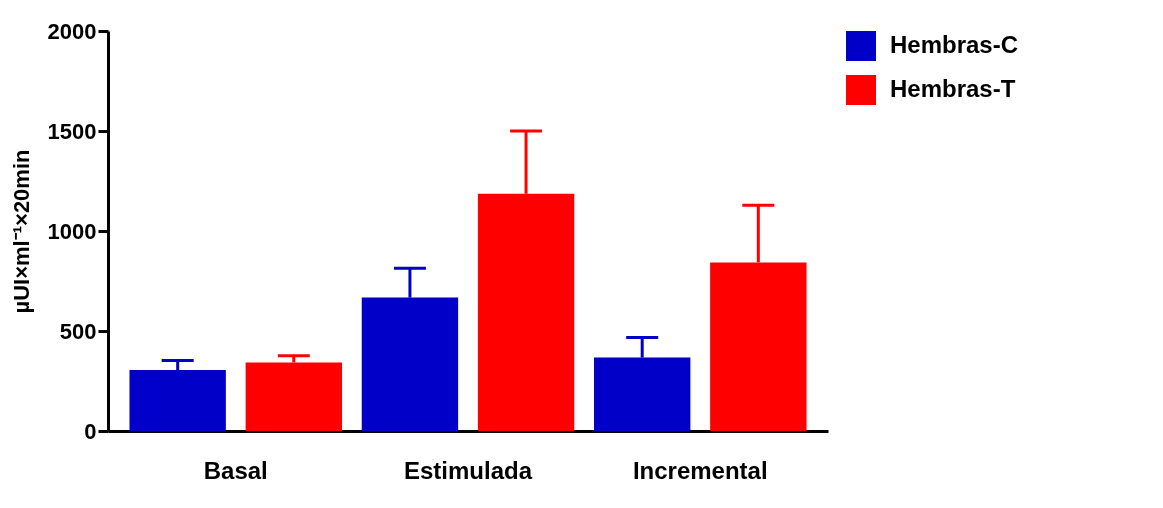 The width and height of the screenshot is (1163, 508). Describe the element at coordinates (953, 88) in the screenshot. I see `legend-label: Hembras-T` at that location.